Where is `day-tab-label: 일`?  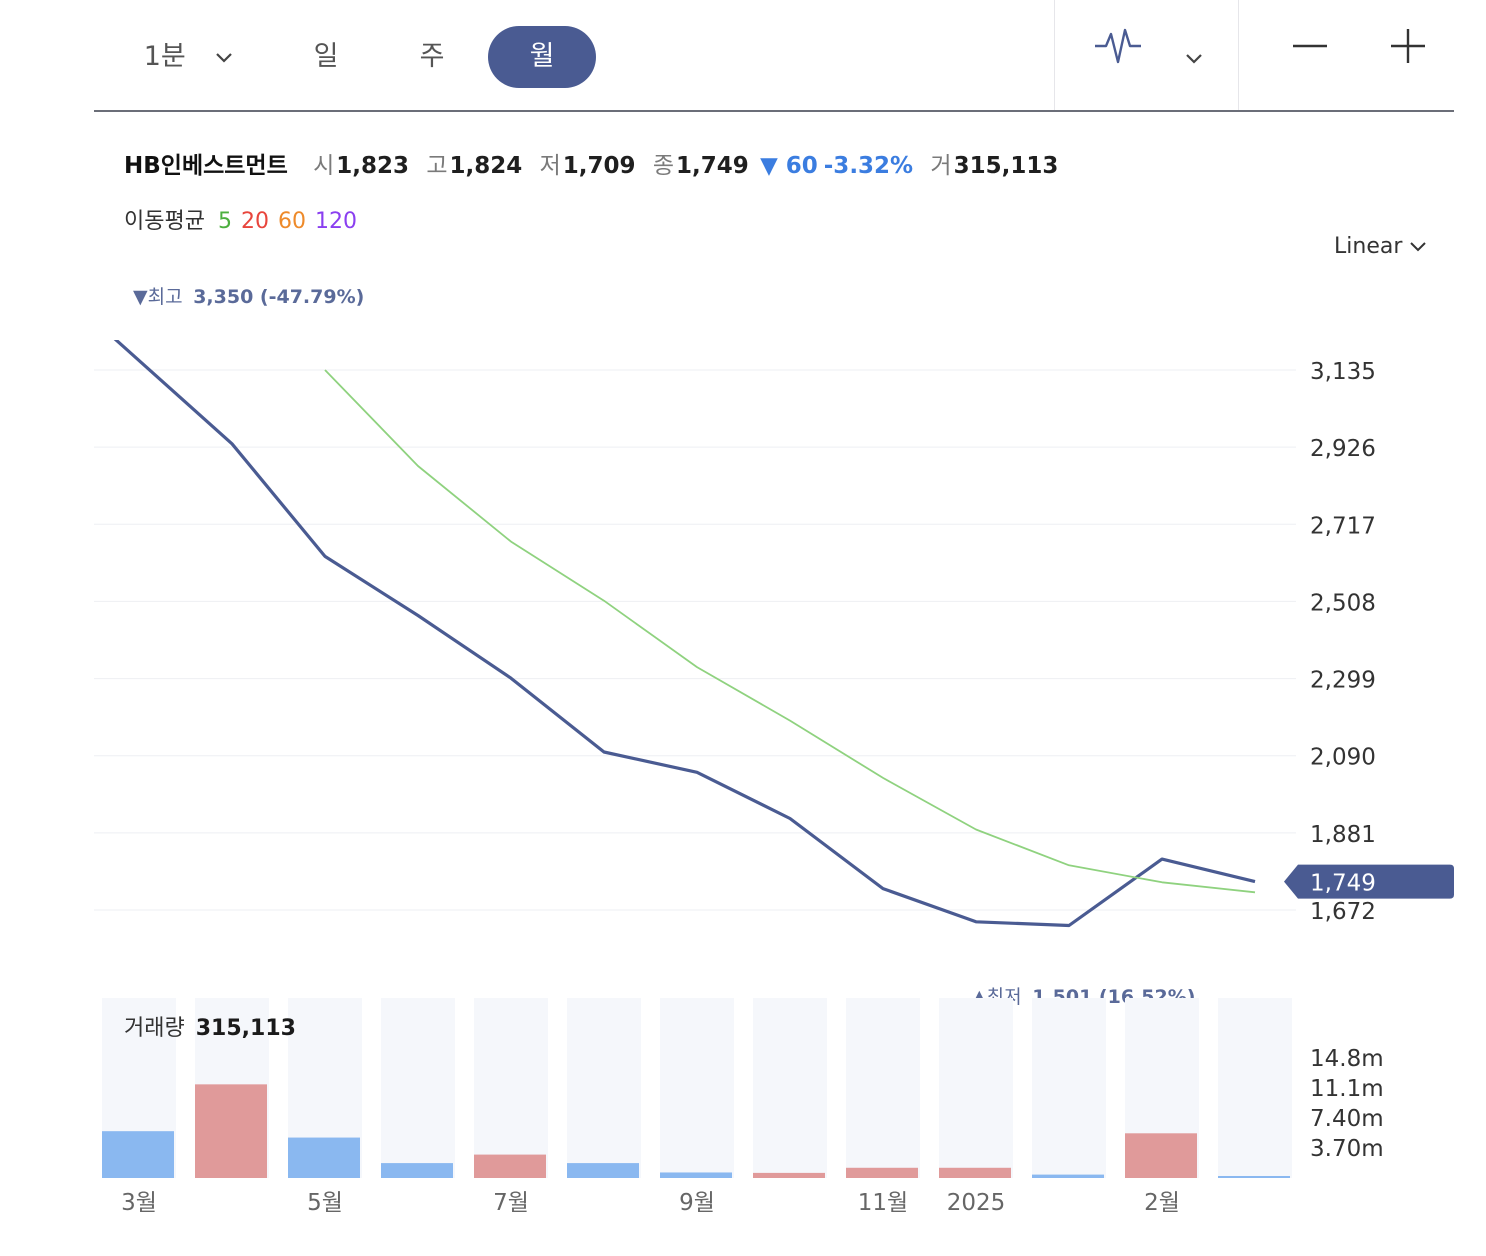
day-tab-label: 일 is located at coordinates (326, 56).